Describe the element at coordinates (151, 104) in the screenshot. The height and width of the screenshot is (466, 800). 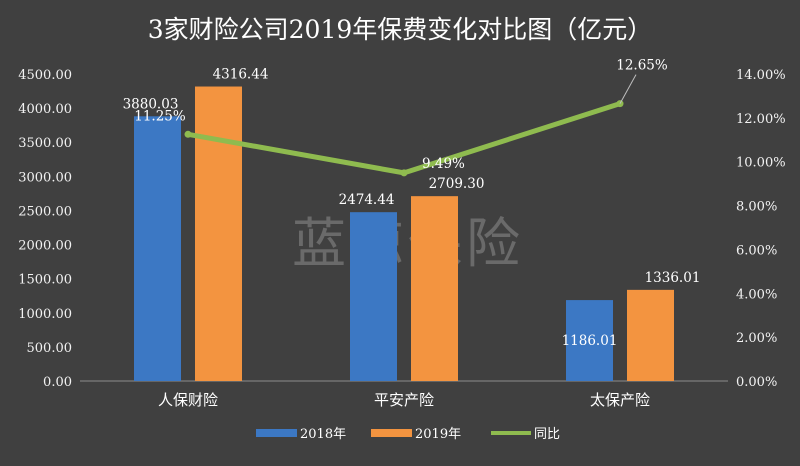
I see `bar-data-label: 3880.03` at that location.